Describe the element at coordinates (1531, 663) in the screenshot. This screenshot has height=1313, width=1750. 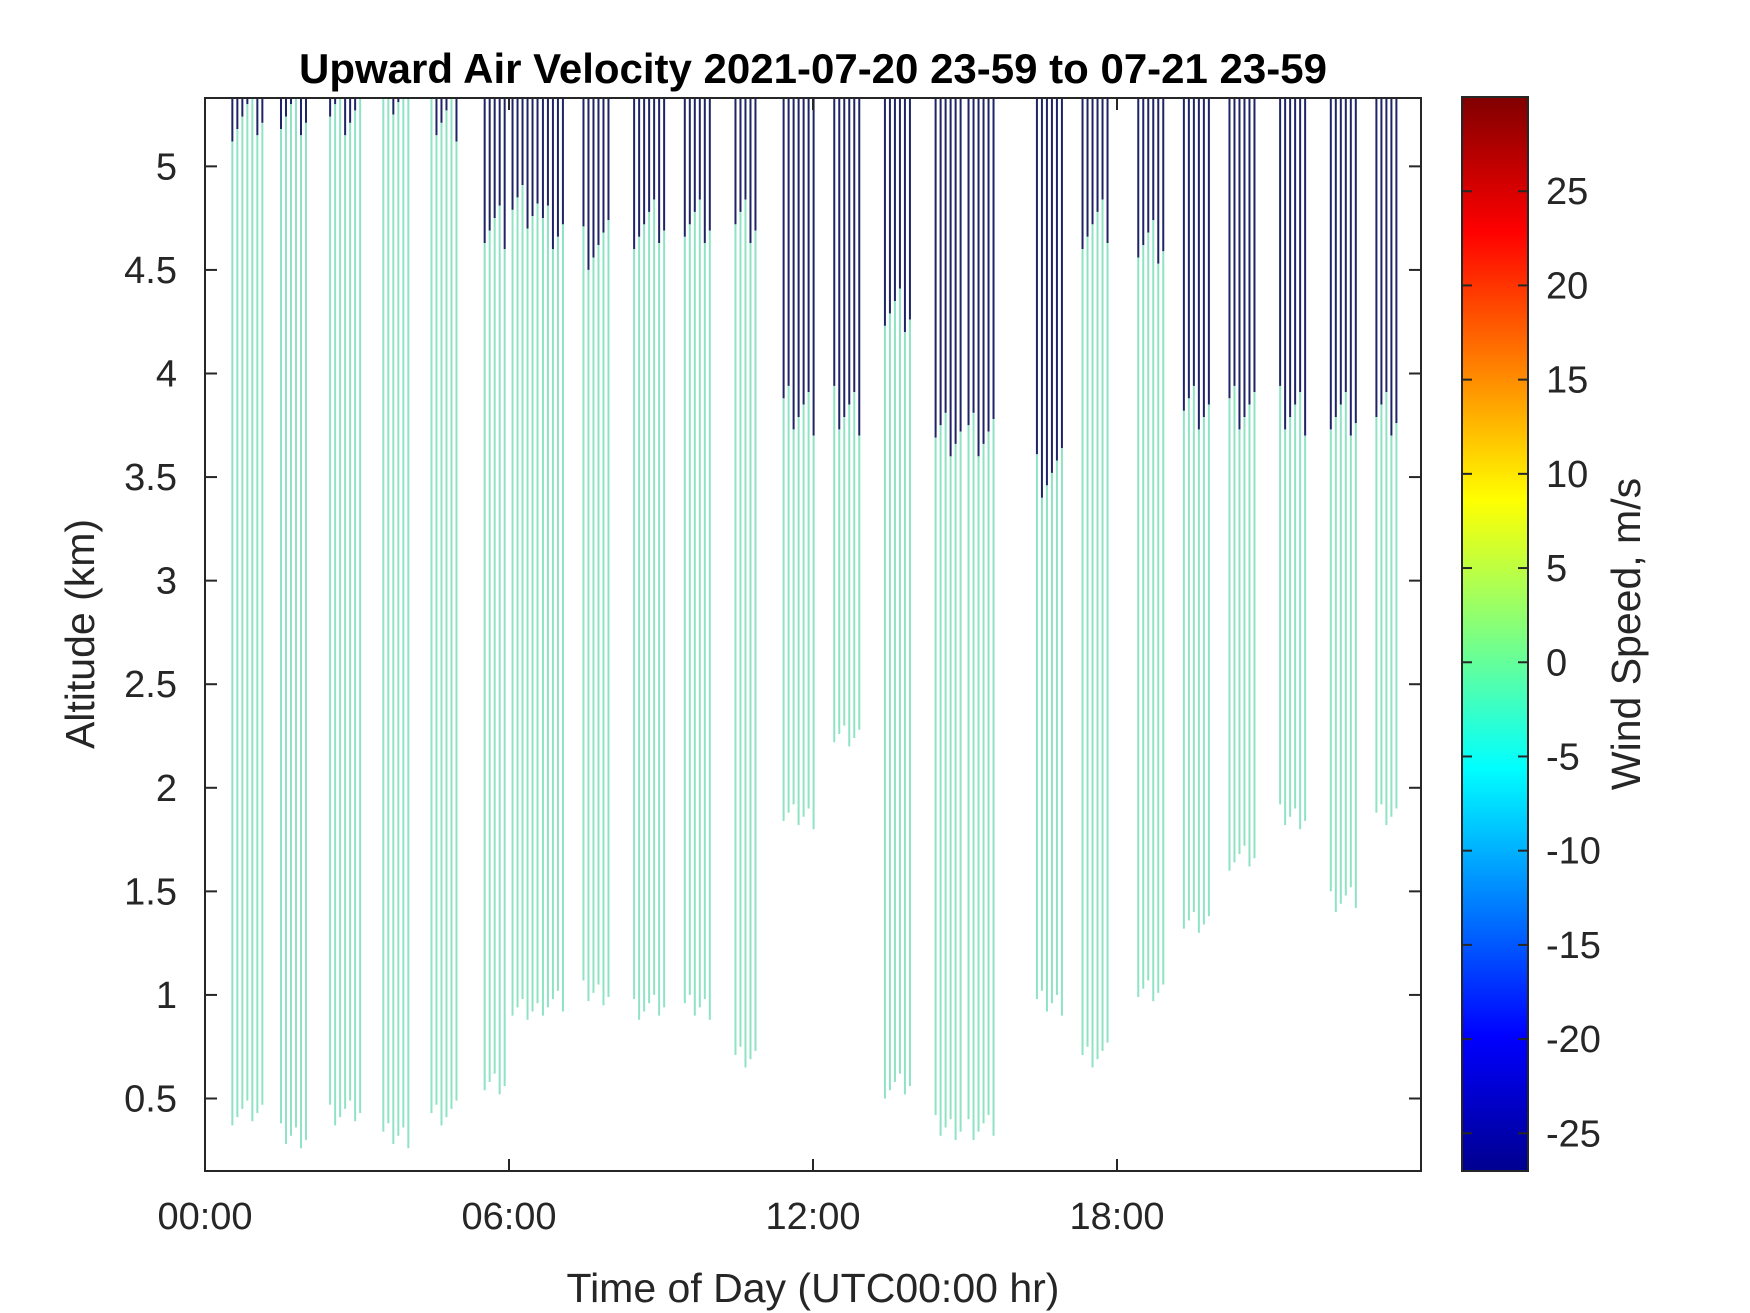
I see `colorbar-ticks: 25 20 15 10 5 0 -5 -10 -15 -20 -25` at that location.